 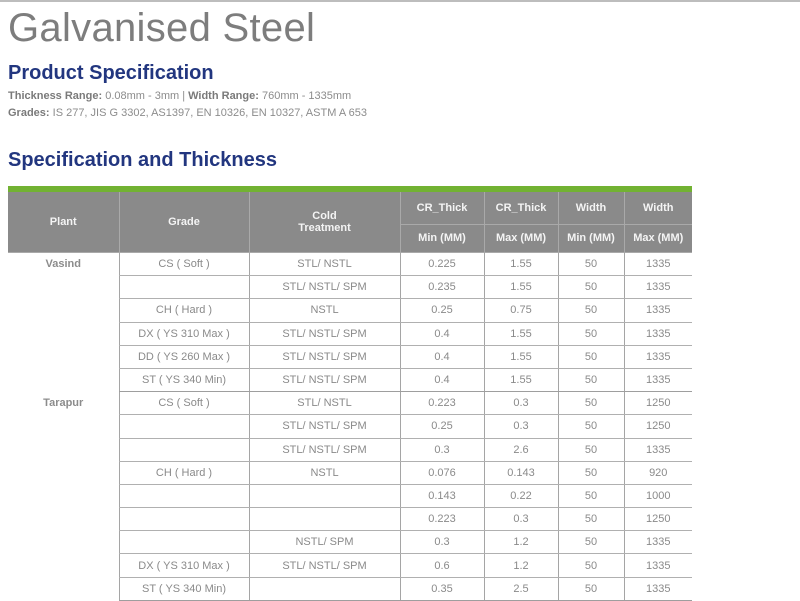 I want to click on cr-thick-max-cell: 2.5, so click(x=520, y=589).